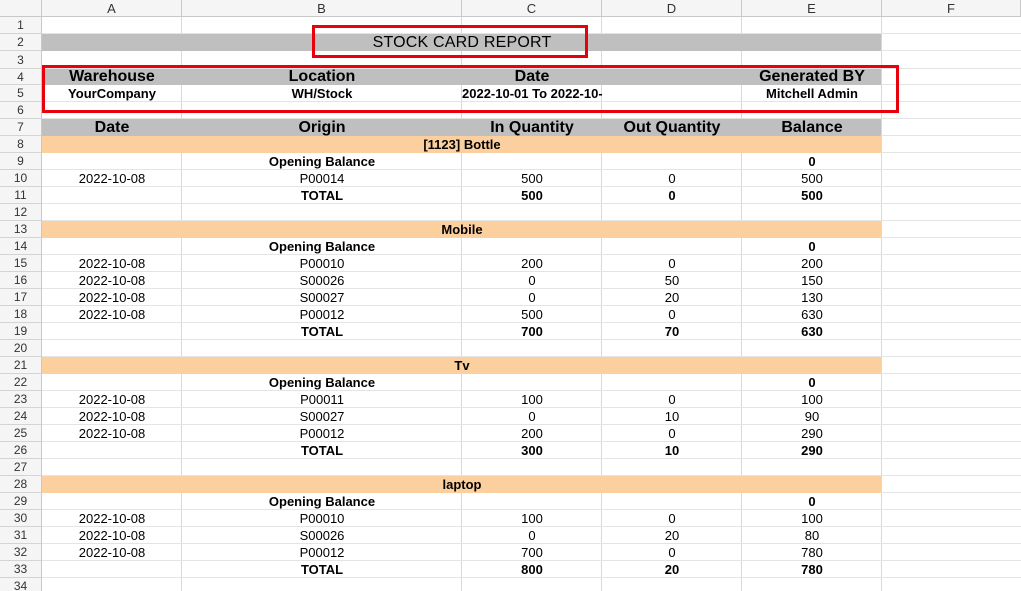 Image resolution: width=1021 pixels, height=591 pixels. I want to click on info-value-date: 2022-10-01 To 2022-10-31, so click(532, 93).